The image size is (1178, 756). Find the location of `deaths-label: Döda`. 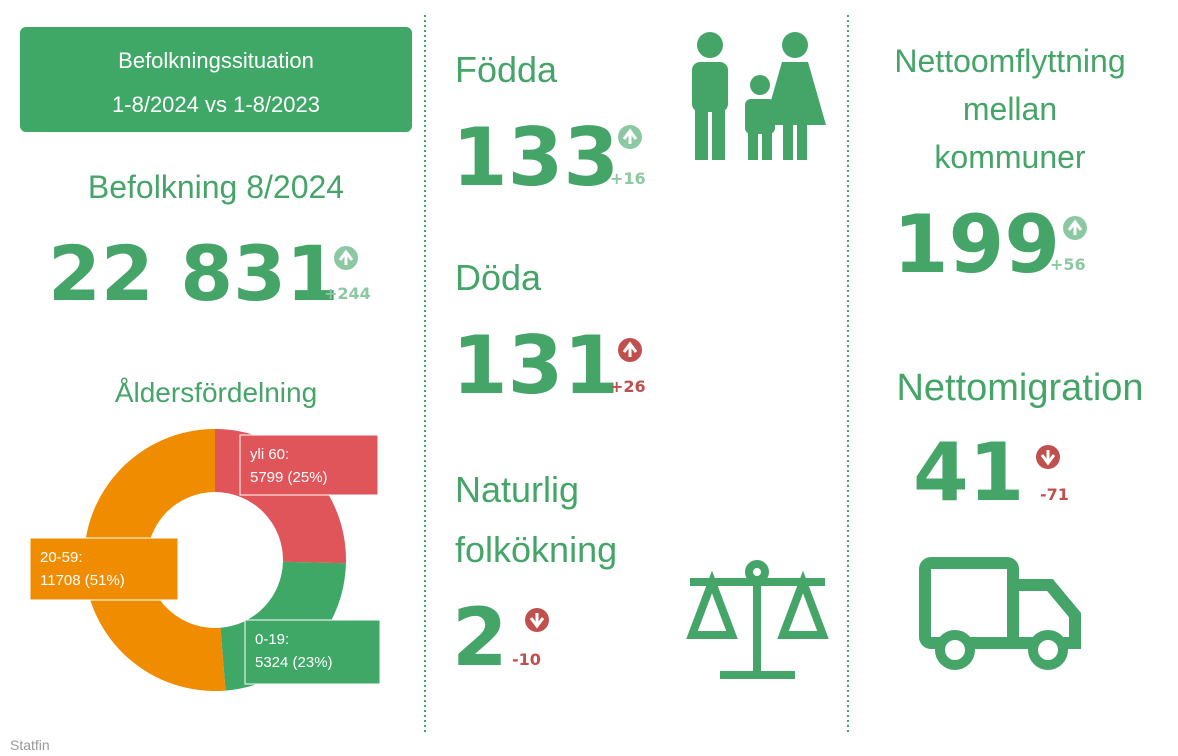

deaths-label: Döda is located at coordinates (498, 277).